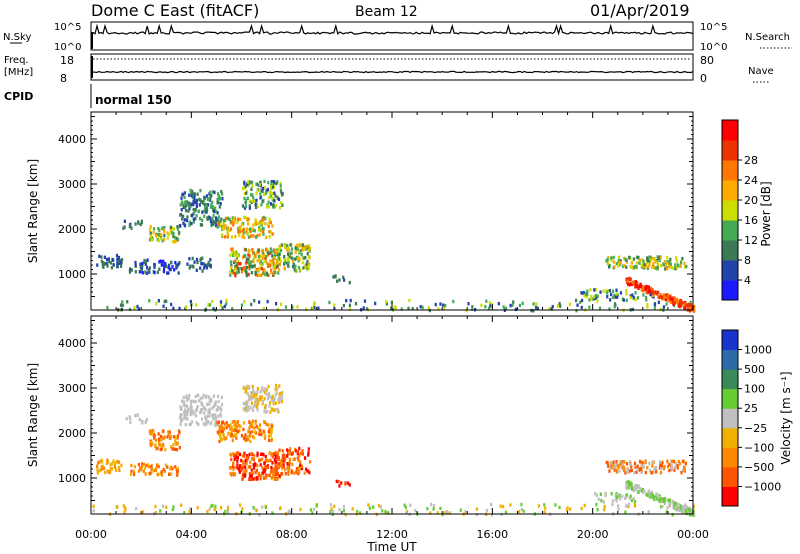 This screenshot has width=800, height=554. What do you see at coordinates (392, 67) in the screenshot?
I see `freq-panel` at bounding box center [392, 67].